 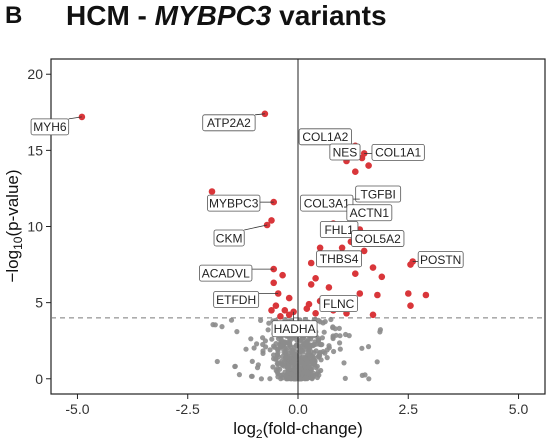 I want to click on gene-label-mybpc3: MYBPC3, so click(x=240, y=203).